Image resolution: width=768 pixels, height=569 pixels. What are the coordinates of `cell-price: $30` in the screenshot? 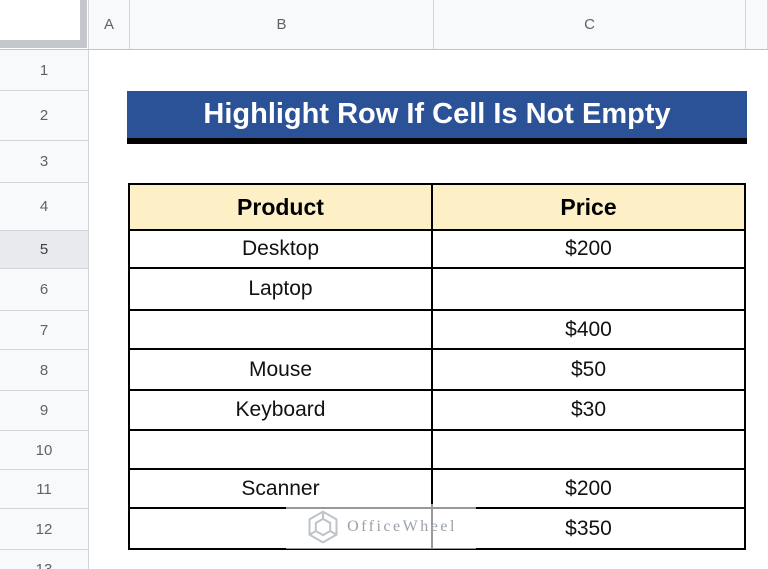 It's located at (588, 409).